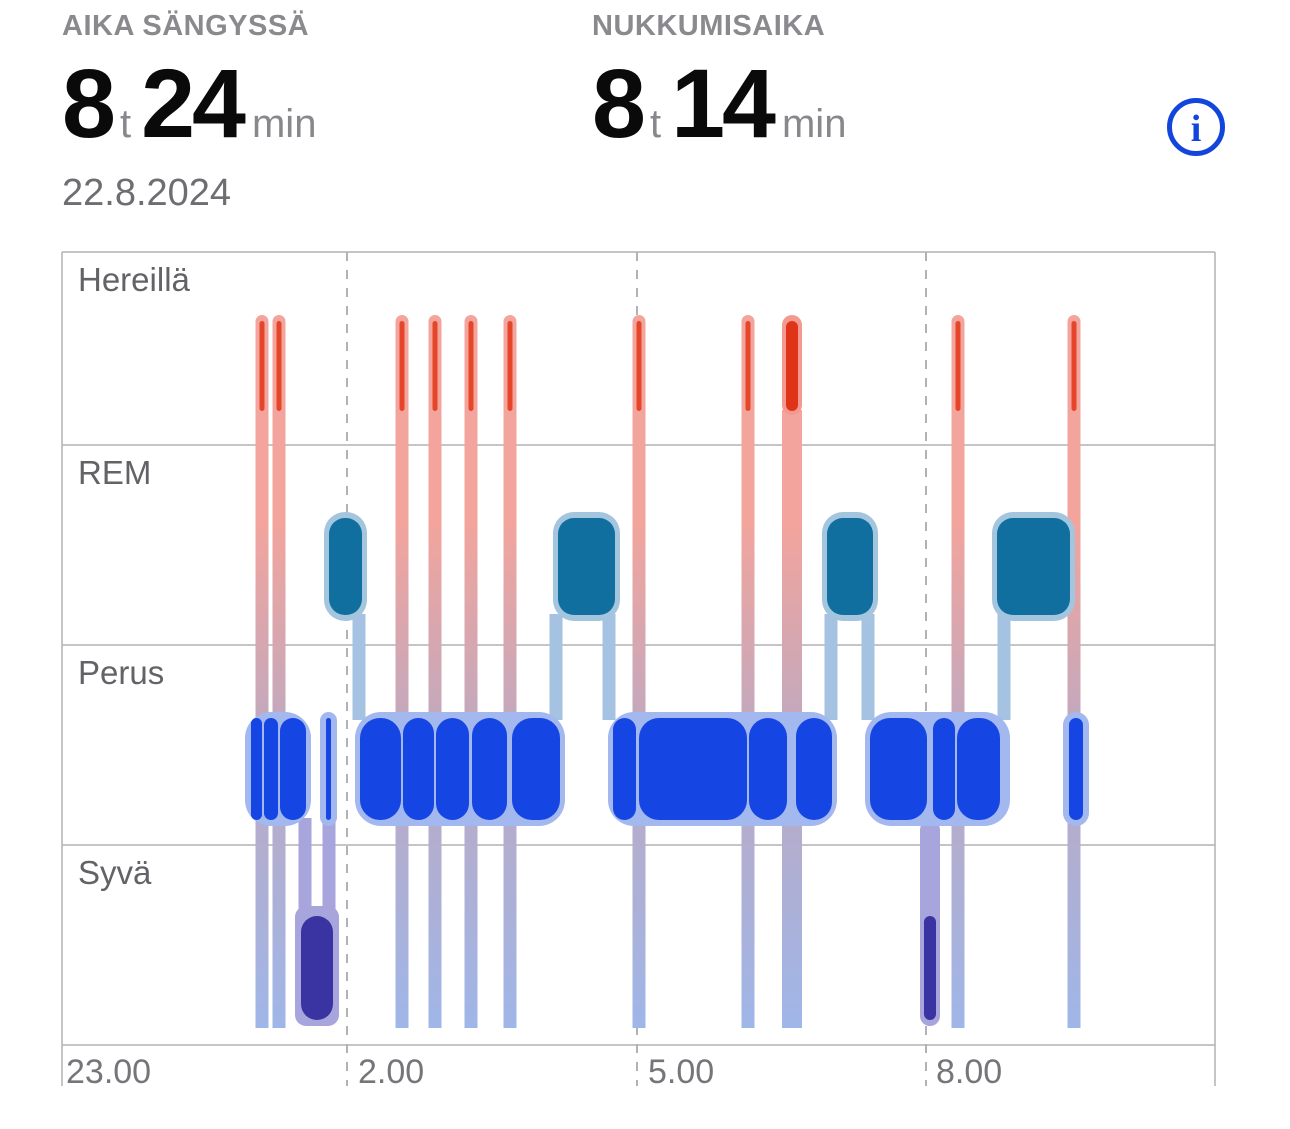 This screenshot has width=1290, height=1129. What do you see at coordinates (723, 103) in the screenshot?
I see `sleep-time-minutes: 14` at bounding box center [723, 103].